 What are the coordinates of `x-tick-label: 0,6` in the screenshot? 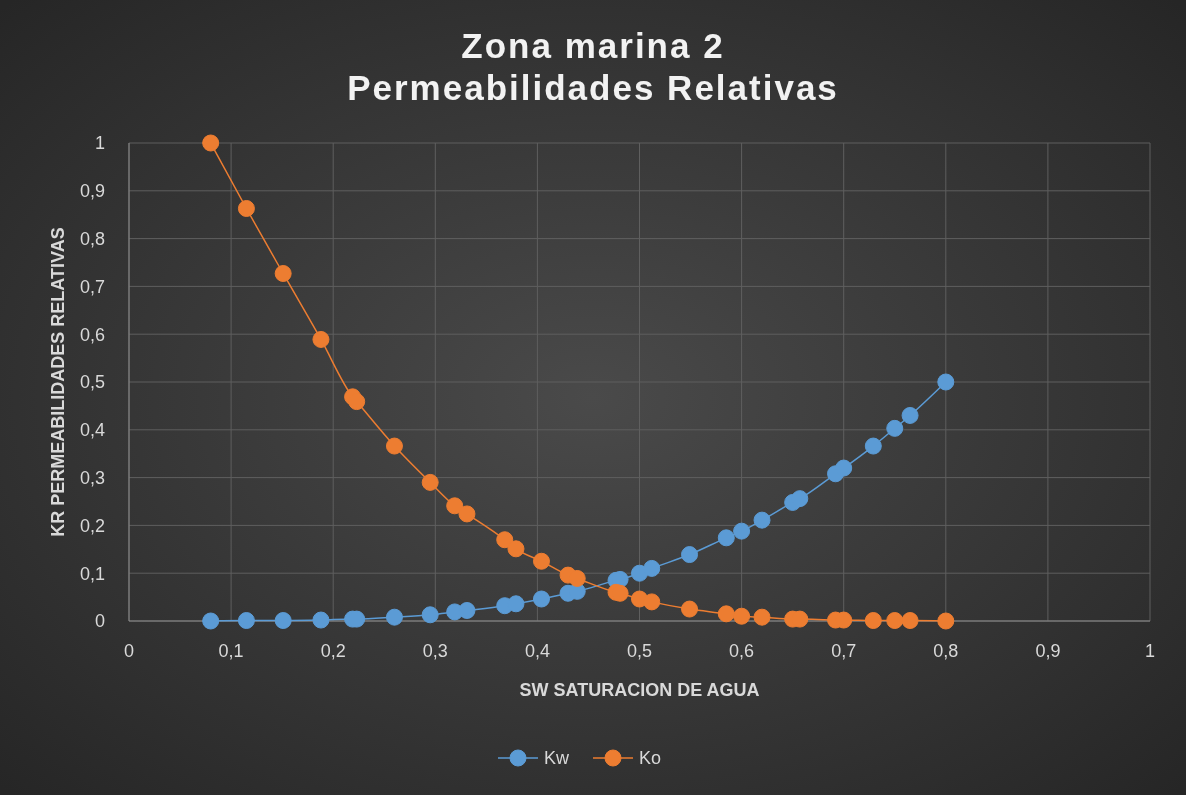 It's located at (742, 651).